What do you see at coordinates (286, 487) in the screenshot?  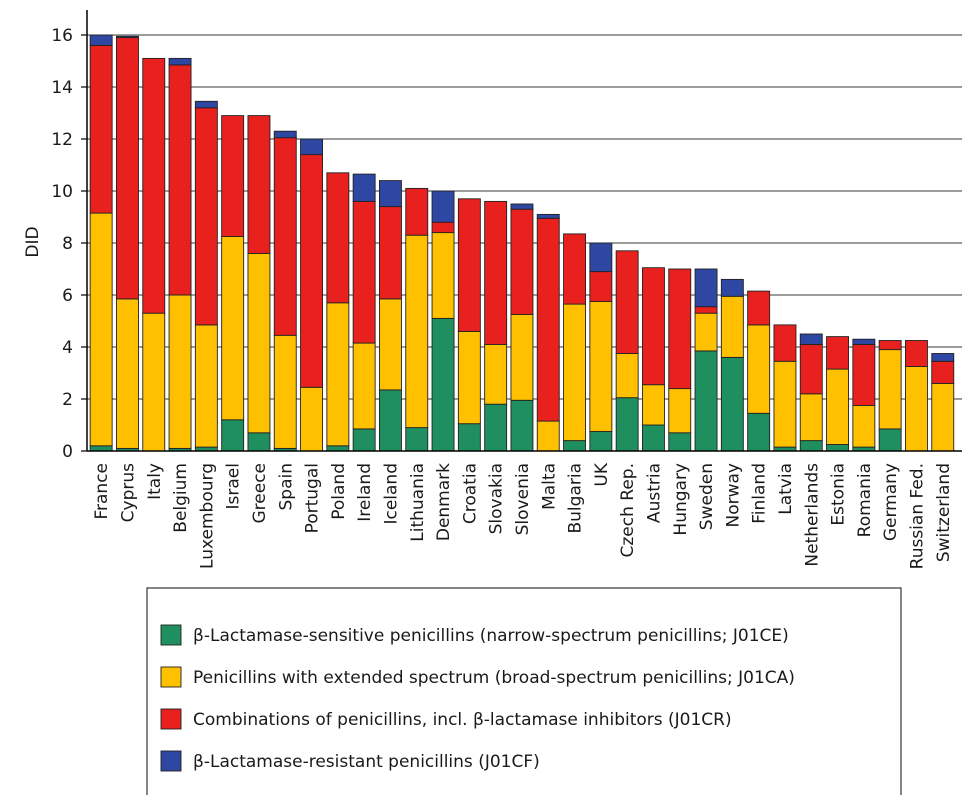 I see `category-label: Spain` at bounding box center [286, 487].